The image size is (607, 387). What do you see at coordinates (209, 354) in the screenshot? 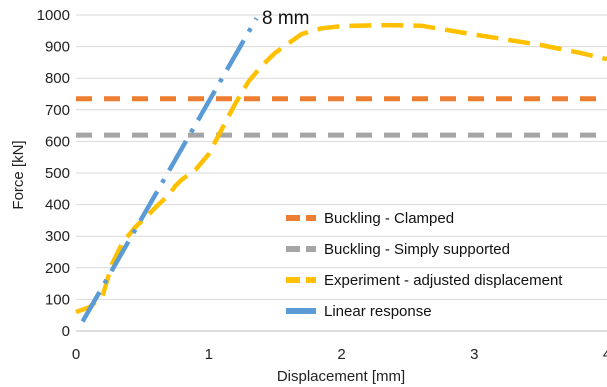
I see `x-tick-1: 1` at bounding box center [209, 354].